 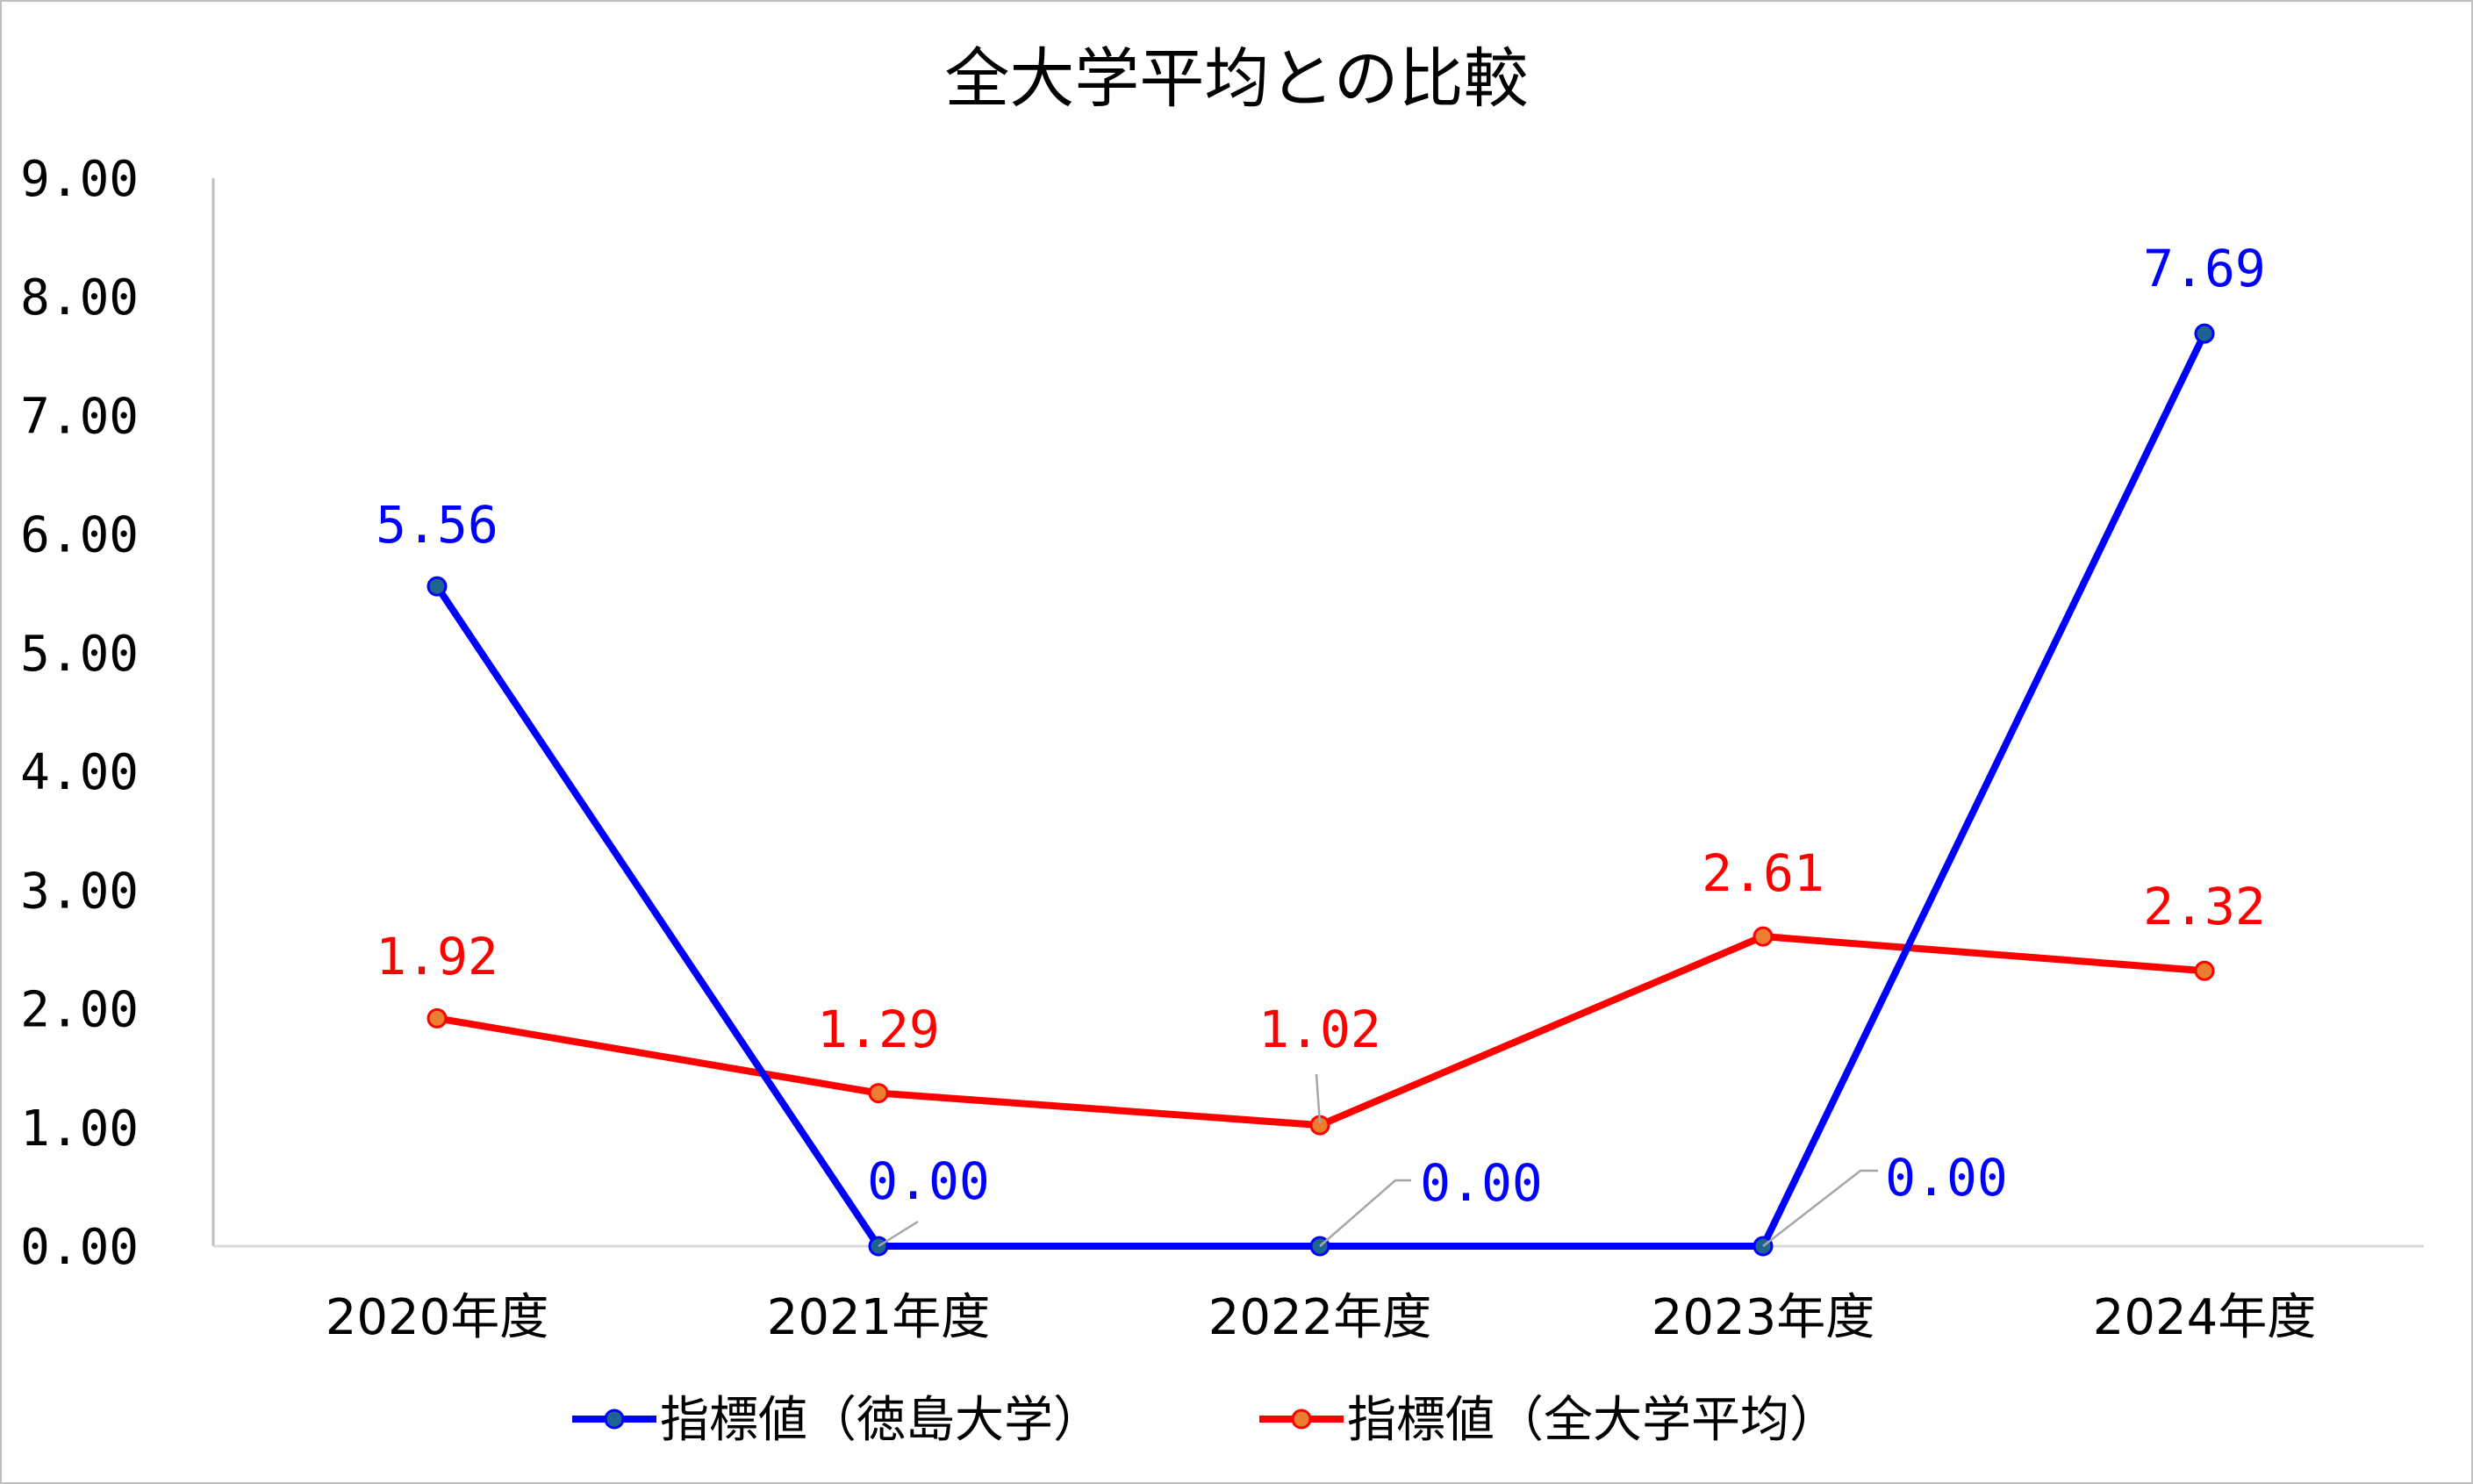 I want to click on x-tick-label: 2022年度, so click(x=1320, y=1317).